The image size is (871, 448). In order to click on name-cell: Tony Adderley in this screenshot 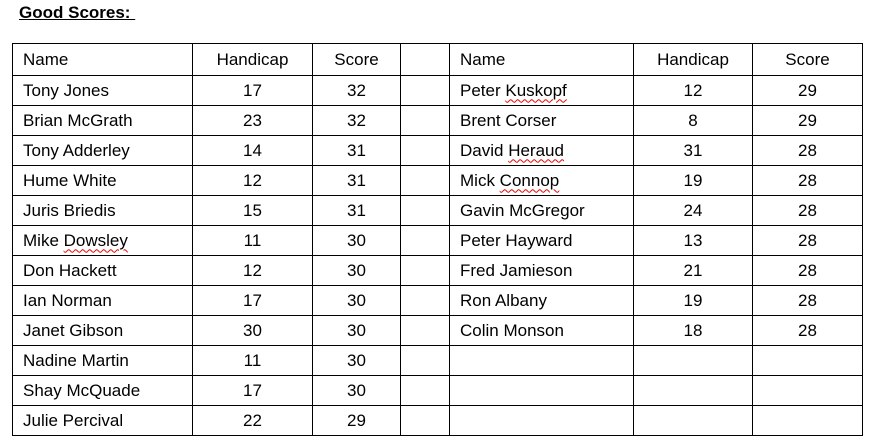, I will do `click(102, 150)`.